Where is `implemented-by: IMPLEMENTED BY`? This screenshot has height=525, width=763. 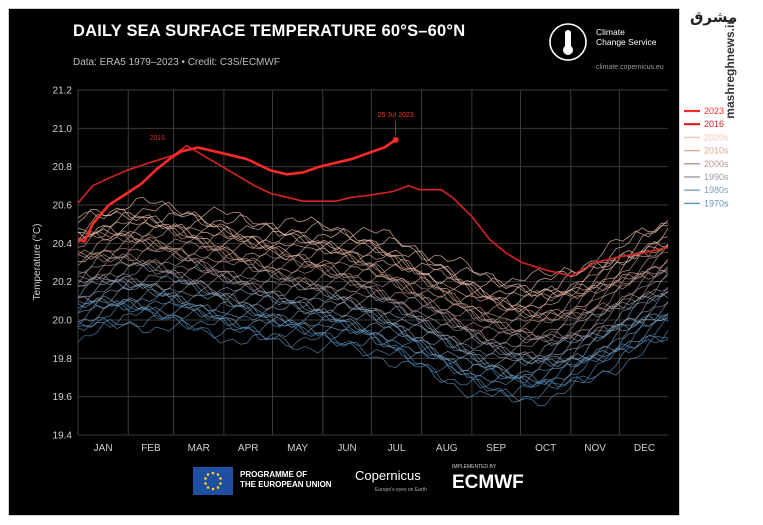
implemented-by: IMPLEMENTED BY is located at coordinates (474, 467).